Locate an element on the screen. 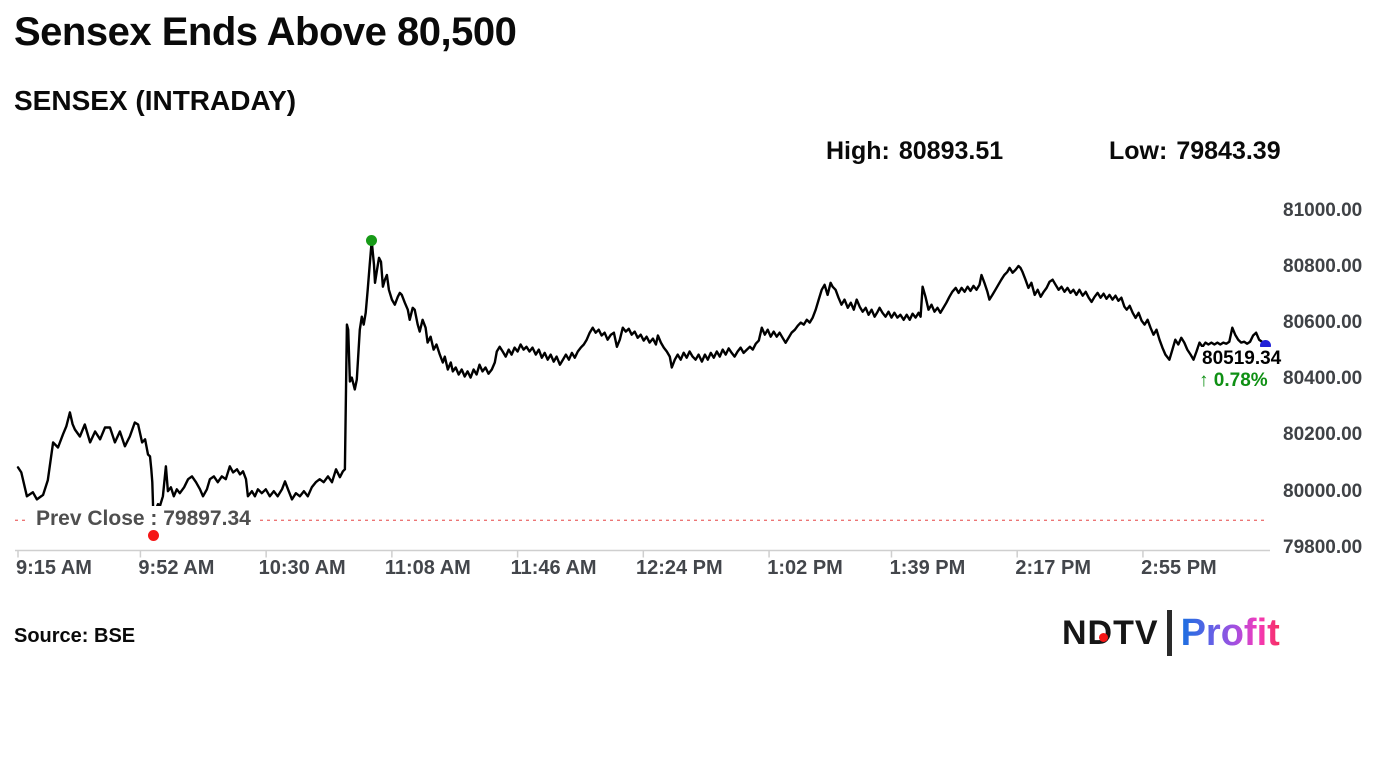 This screenshot has height=777, width=1382. x-tick-label: 11:08 AM is located at coordinates (427, 568).